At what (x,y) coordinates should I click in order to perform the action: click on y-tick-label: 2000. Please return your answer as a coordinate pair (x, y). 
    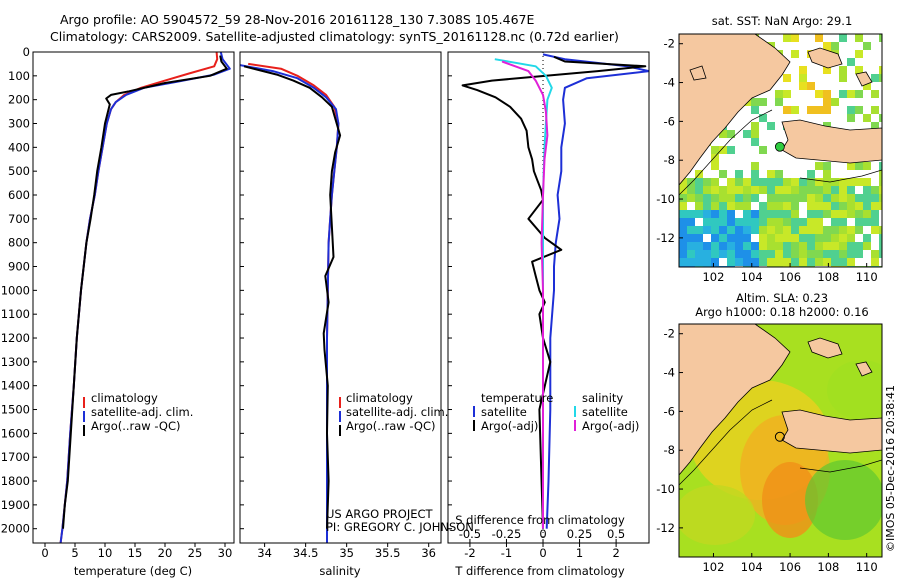
    Looking at the image, I should click on (15, 529).